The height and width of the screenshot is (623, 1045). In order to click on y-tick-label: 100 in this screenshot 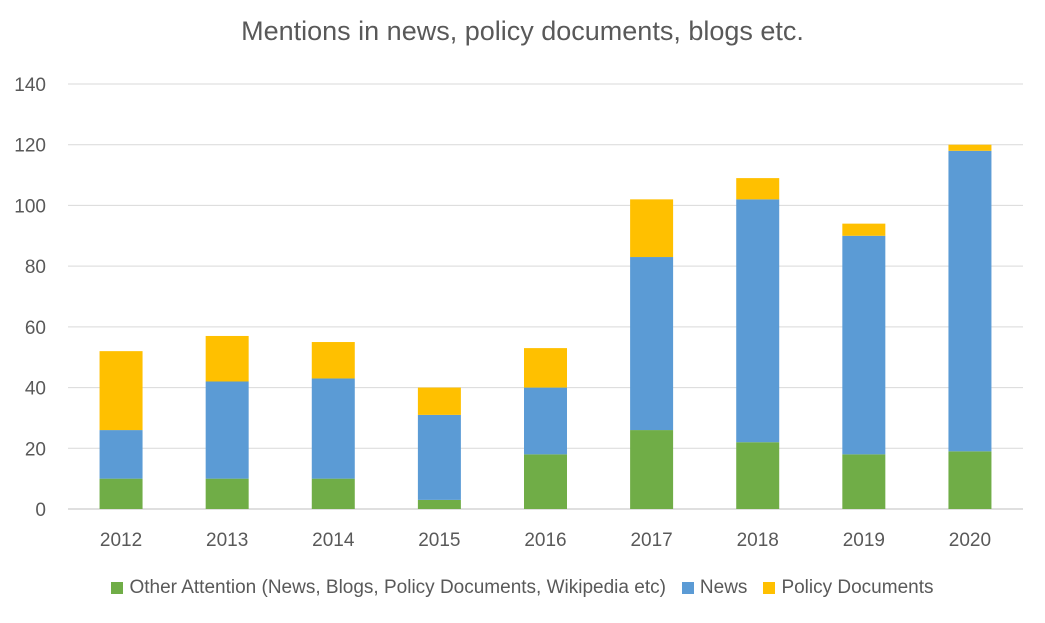, I will do `click(30, 206)`.